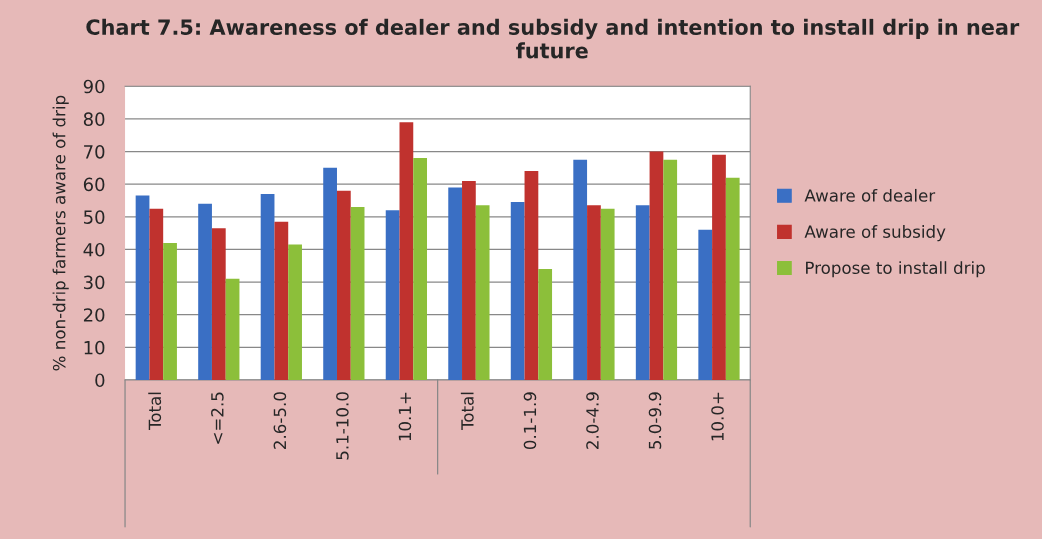 The width and height of the screenshot is (1042, 539). I want to click on legend-label: Aware of dealer, so click(870, 195).